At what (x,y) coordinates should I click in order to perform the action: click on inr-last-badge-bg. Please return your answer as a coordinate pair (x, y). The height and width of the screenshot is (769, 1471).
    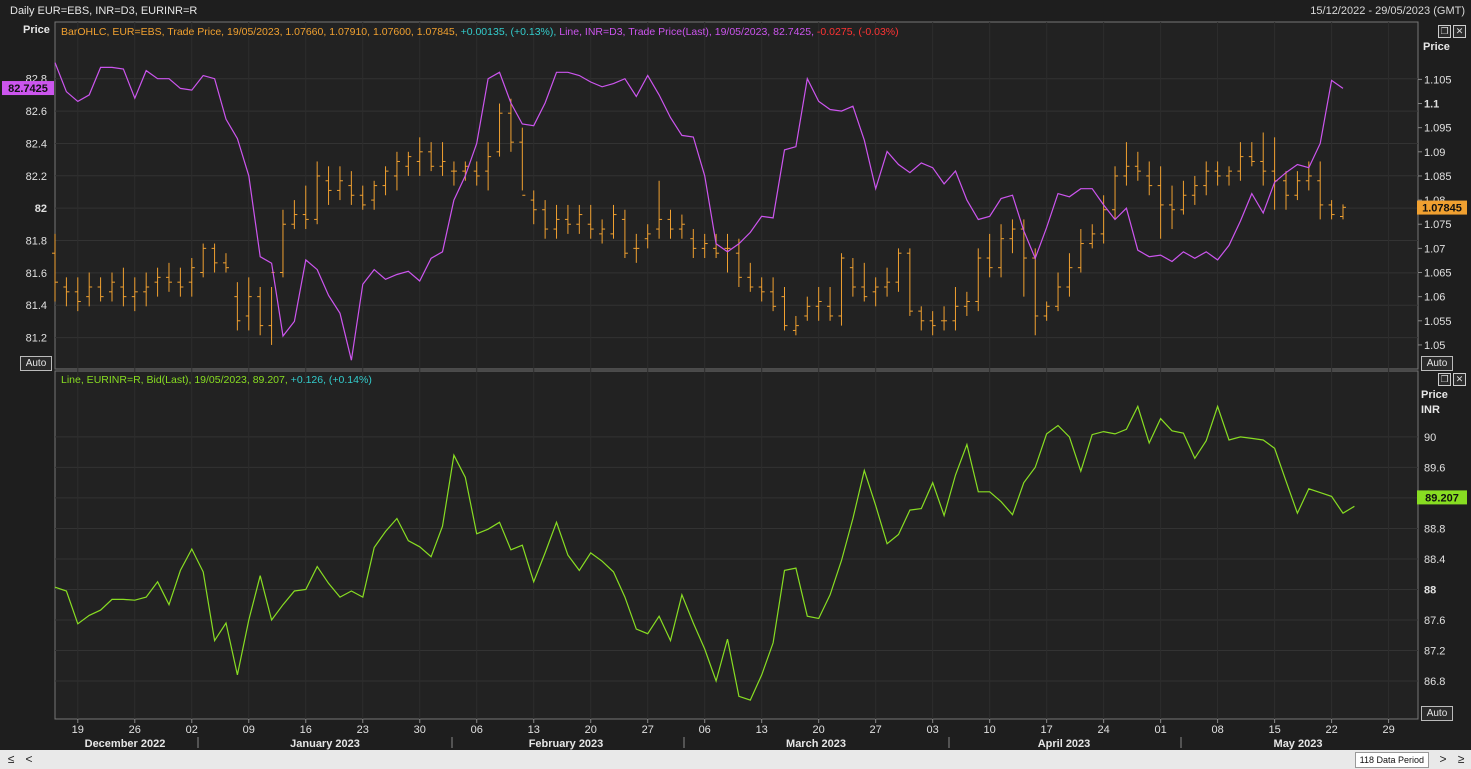
    Looking at the image, I should click on (28, 88).